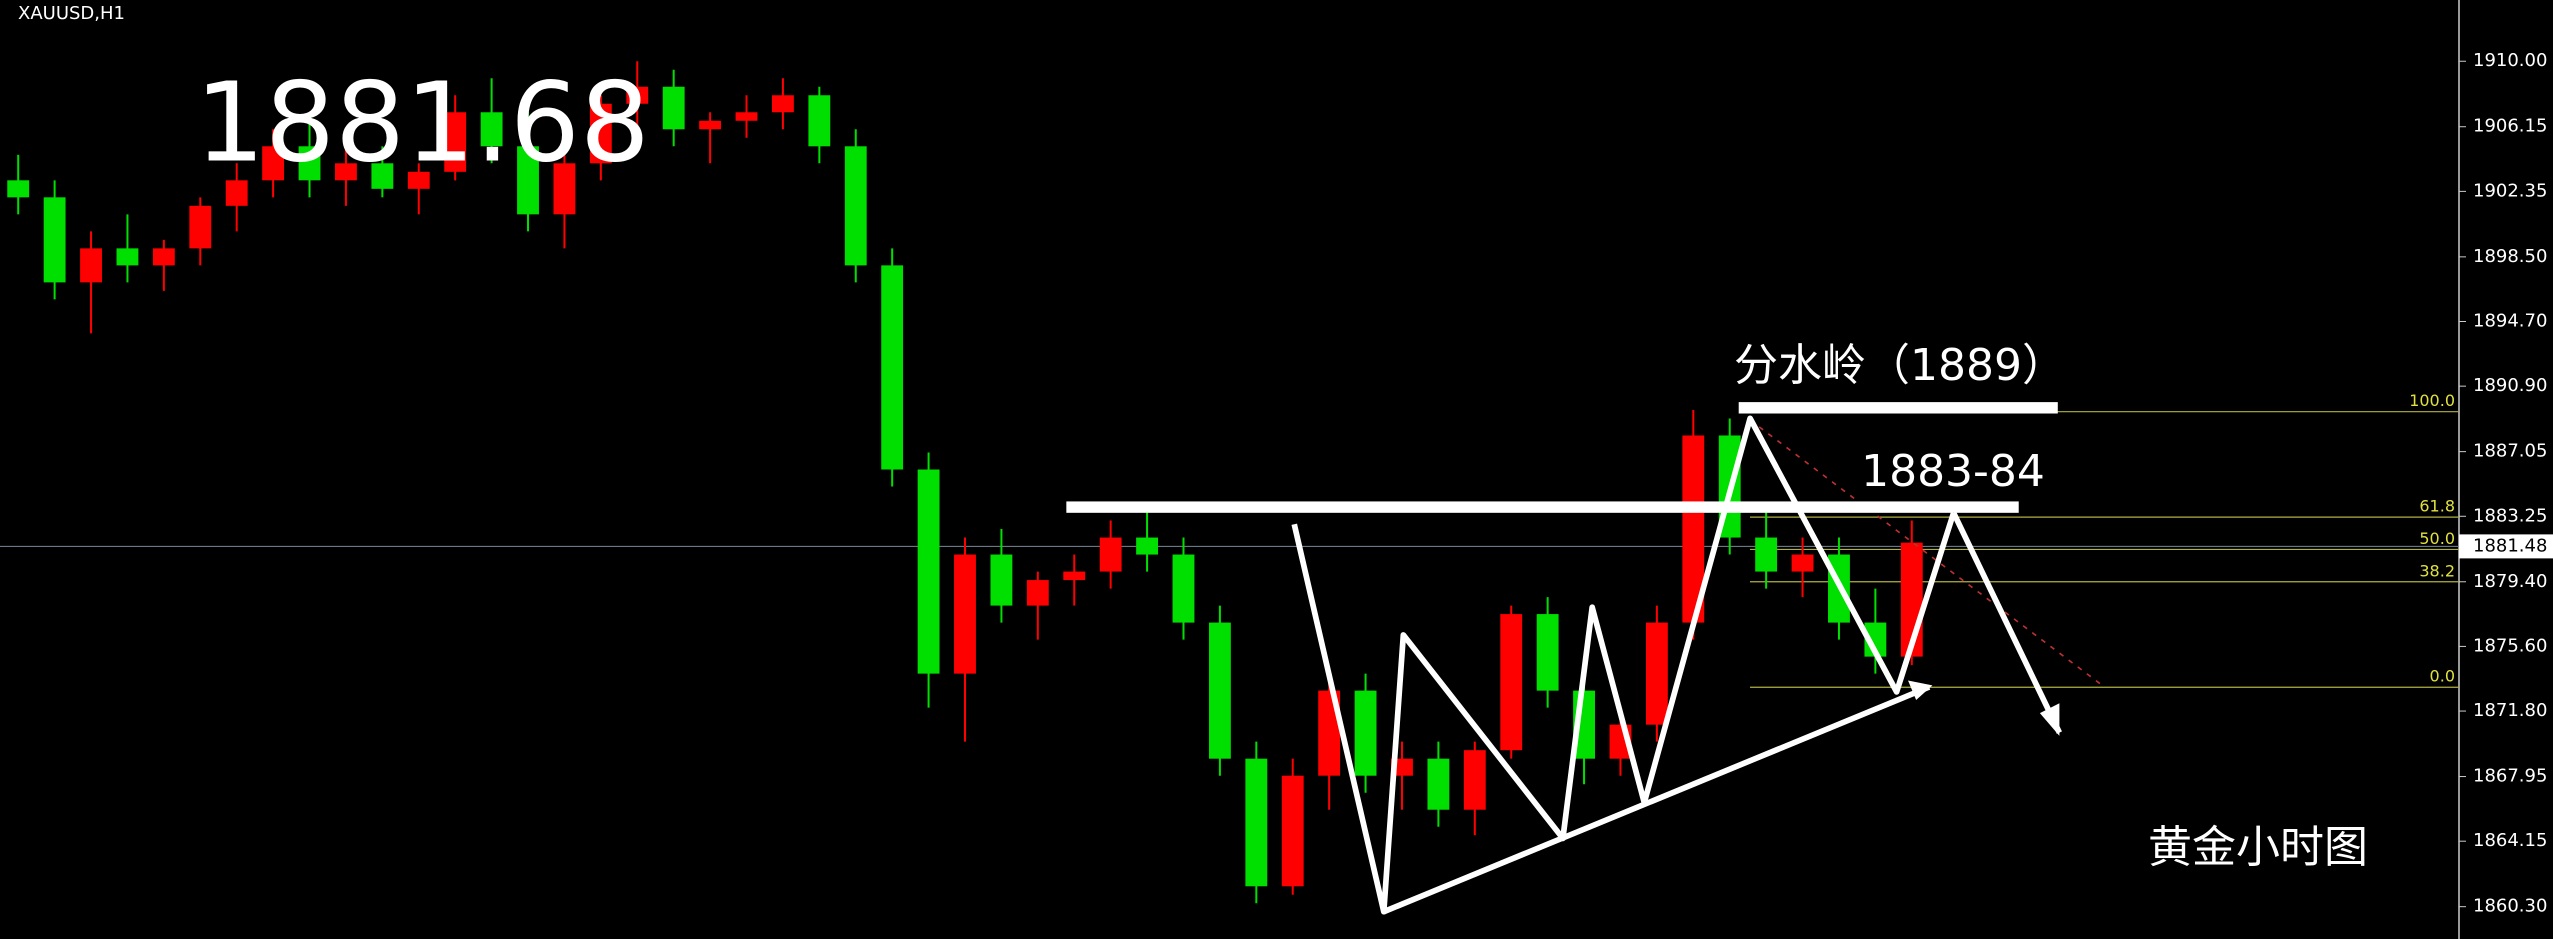 This screenshot has height=939, width=2553. Describe the element at coordinates (2437, 506) in the screenshot. I see `fib-label: 61.8` at that location.